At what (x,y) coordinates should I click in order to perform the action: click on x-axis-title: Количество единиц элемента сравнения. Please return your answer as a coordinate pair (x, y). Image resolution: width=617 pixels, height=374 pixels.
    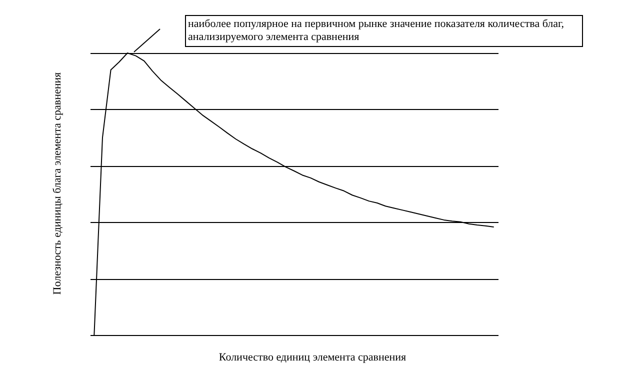
    Looking at the image, I should click on (312, 358).